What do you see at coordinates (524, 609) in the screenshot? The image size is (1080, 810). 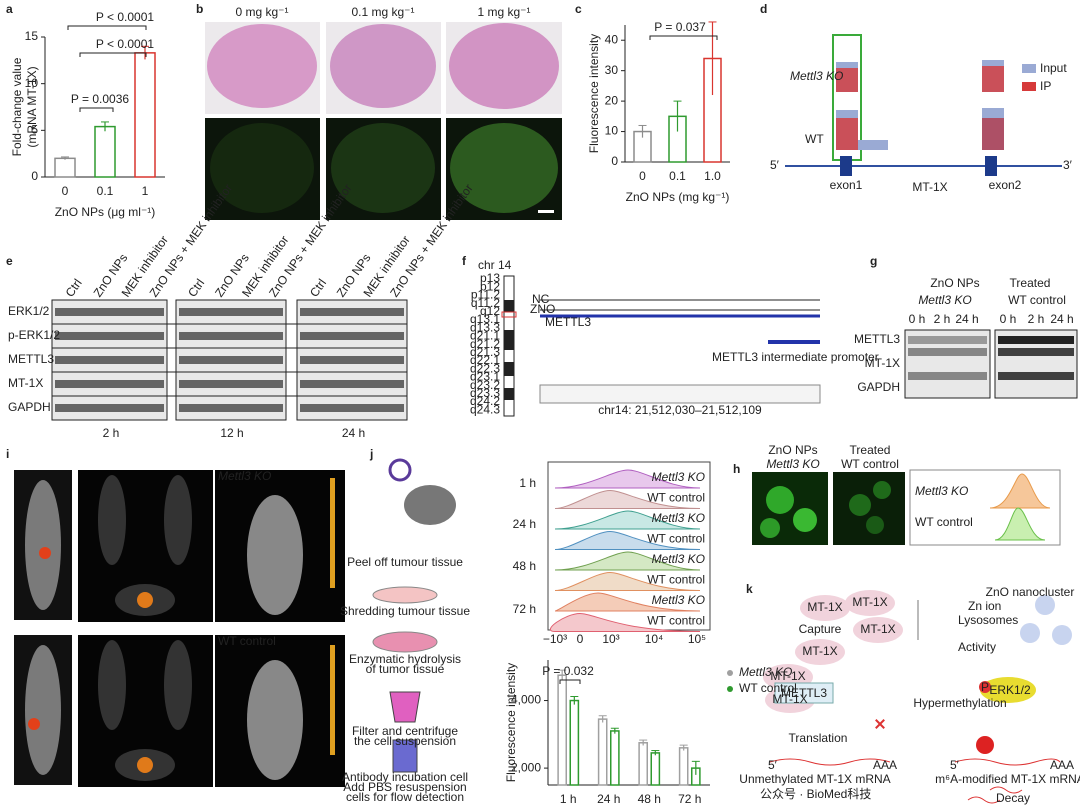 I see `time-label: 72 h` at bounding box center [524, 609].